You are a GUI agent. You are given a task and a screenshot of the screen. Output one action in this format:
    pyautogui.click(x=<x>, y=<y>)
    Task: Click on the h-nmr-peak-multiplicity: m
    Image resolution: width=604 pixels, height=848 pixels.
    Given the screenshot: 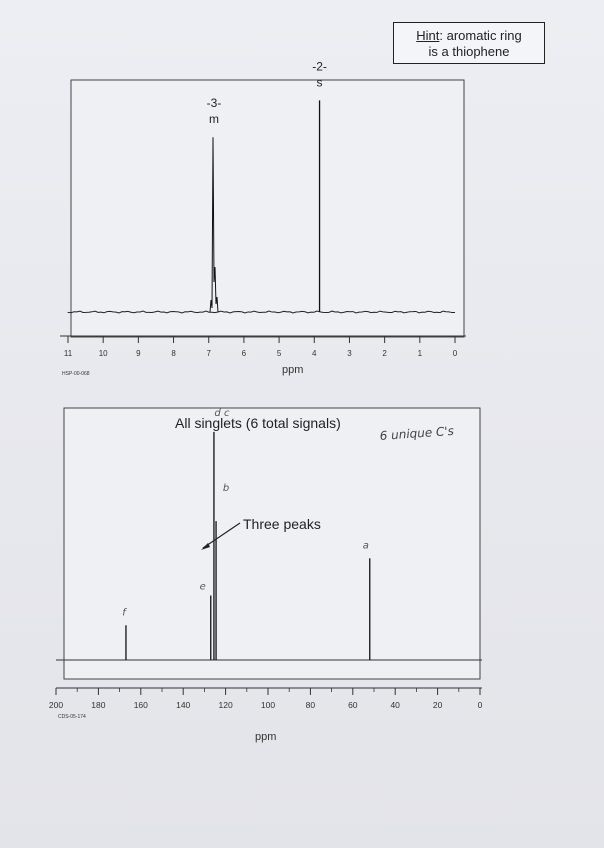 What is the action you would take?
    pyautogui.click(x=214, y=119)
    